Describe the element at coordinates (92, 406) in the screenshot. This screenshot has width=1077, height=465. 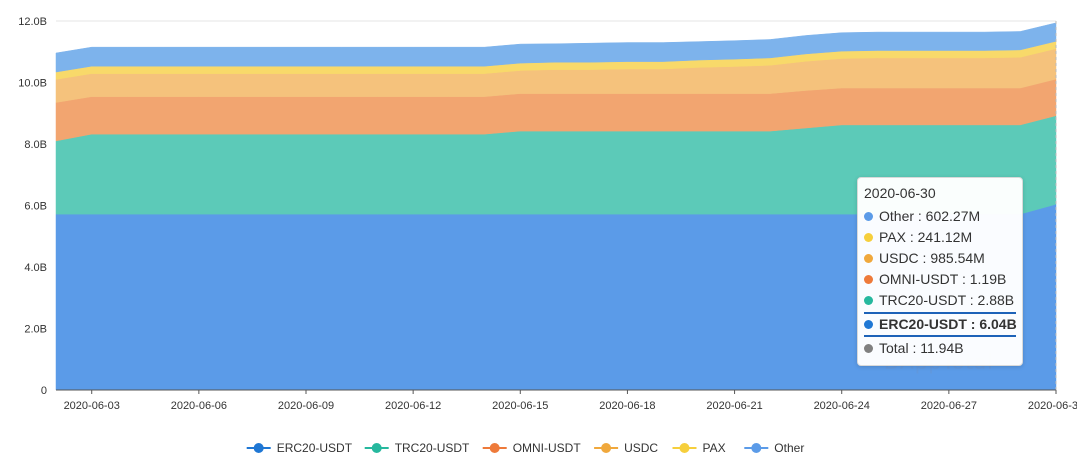
I see `x-tick-label: 2020-06-03` at that location.